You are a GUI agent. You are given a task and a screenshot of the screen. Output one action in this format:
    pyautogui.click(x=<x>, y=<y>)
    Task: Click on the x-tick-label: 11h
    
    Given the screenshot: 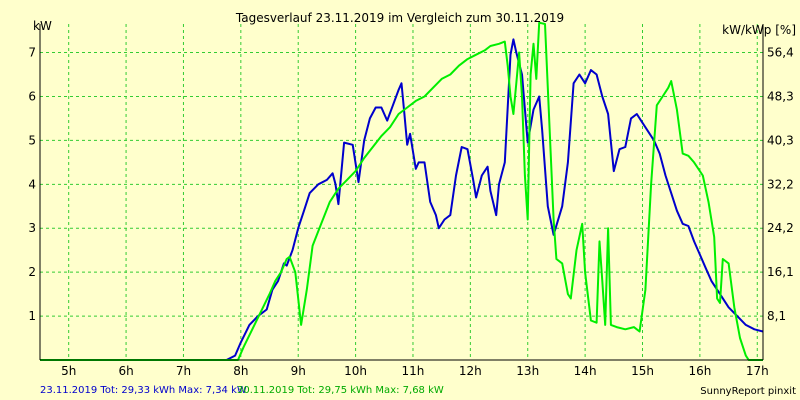 What is the action you would take?
    pyautogui.click(x=413, y=371)
    